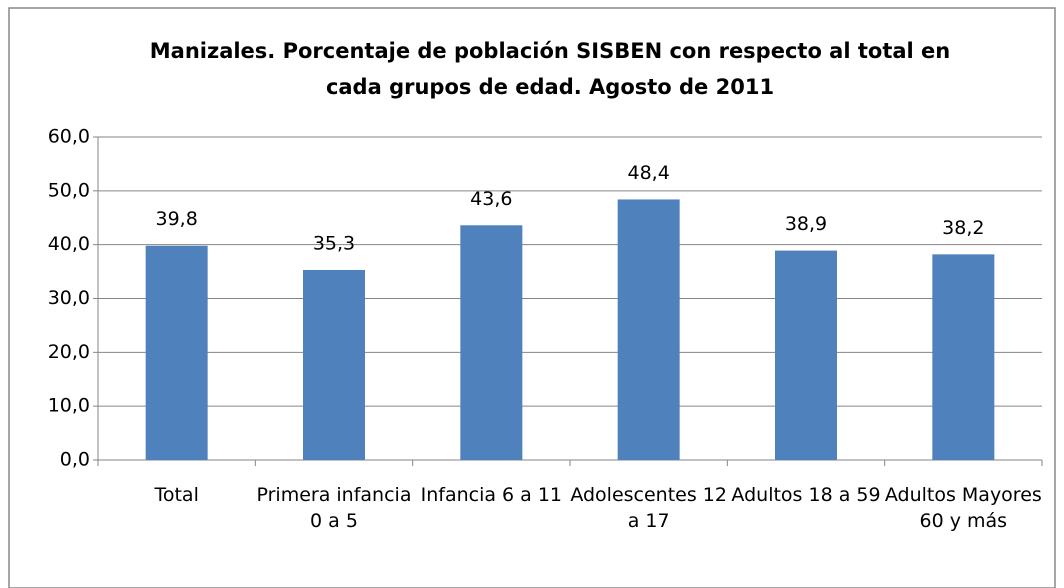  I want to click on y-tick-label: 60,0, so click(69, 137).